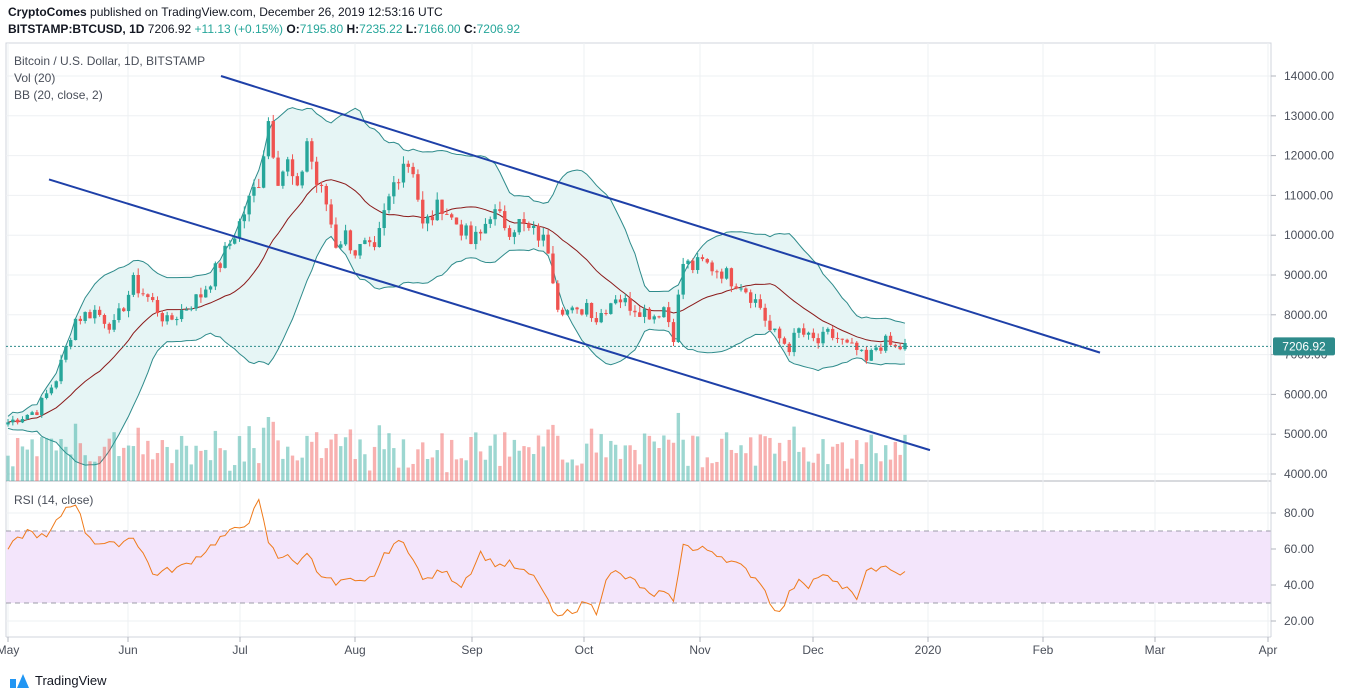  What do you see at coordinates (58, 95) in the screenshot?
I see `bb-legend: BB (20, close, 2)` at bounding box center [58, 95].